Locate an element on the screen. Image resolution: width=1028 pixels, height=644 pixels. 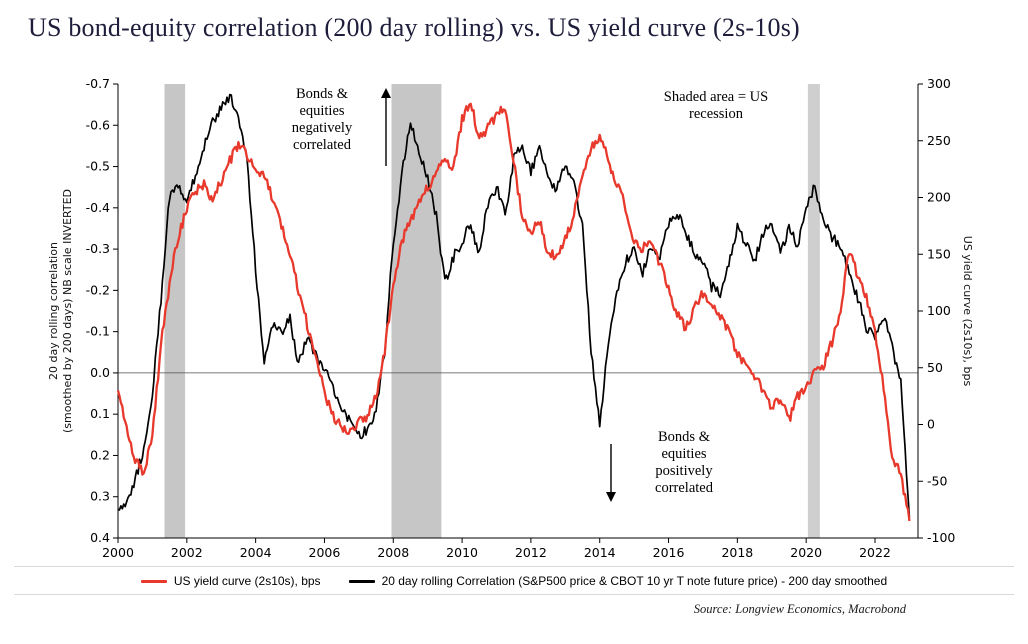
svg-text: 0 is located at coordinates (931, 424).